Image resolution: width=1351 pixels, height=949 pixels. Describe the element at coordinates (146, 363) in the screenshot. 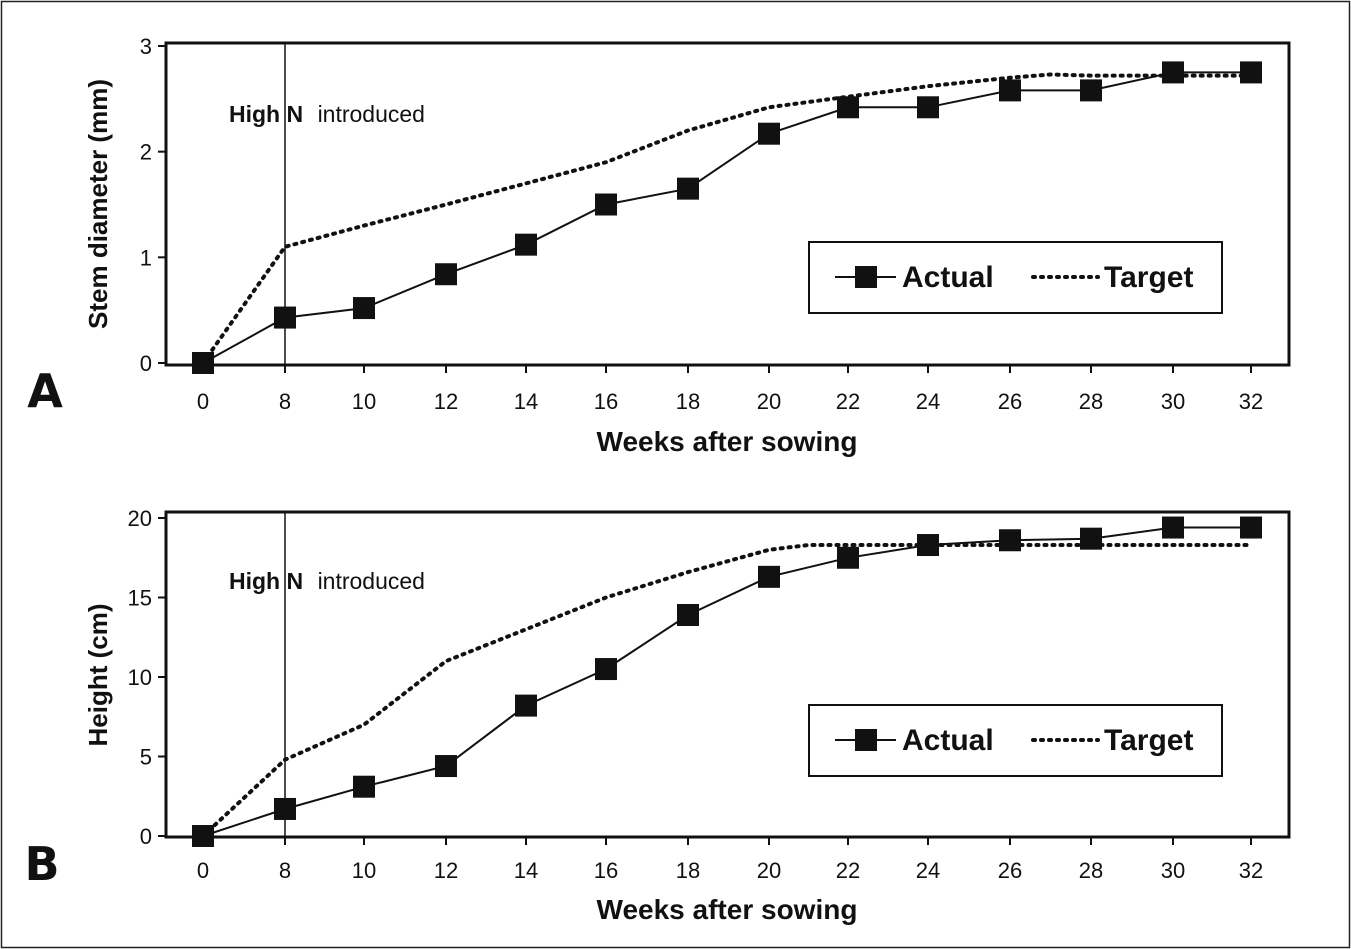

I see `y-tick-label-a: 0` at that location.